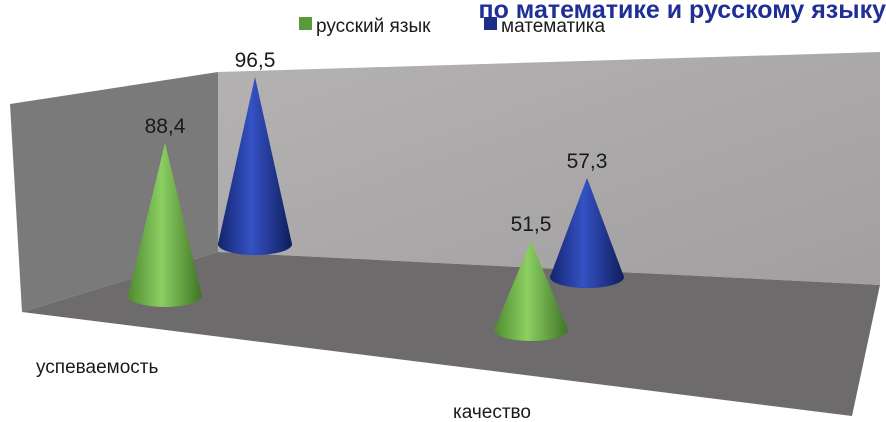 Image resolution: width=886 pixels, height=422 pixels. What do you see at coordinates (587, 161) in the screenshot?
I see `data-label-math-kachestvo: 57,3` at bounding box center [587, 161].